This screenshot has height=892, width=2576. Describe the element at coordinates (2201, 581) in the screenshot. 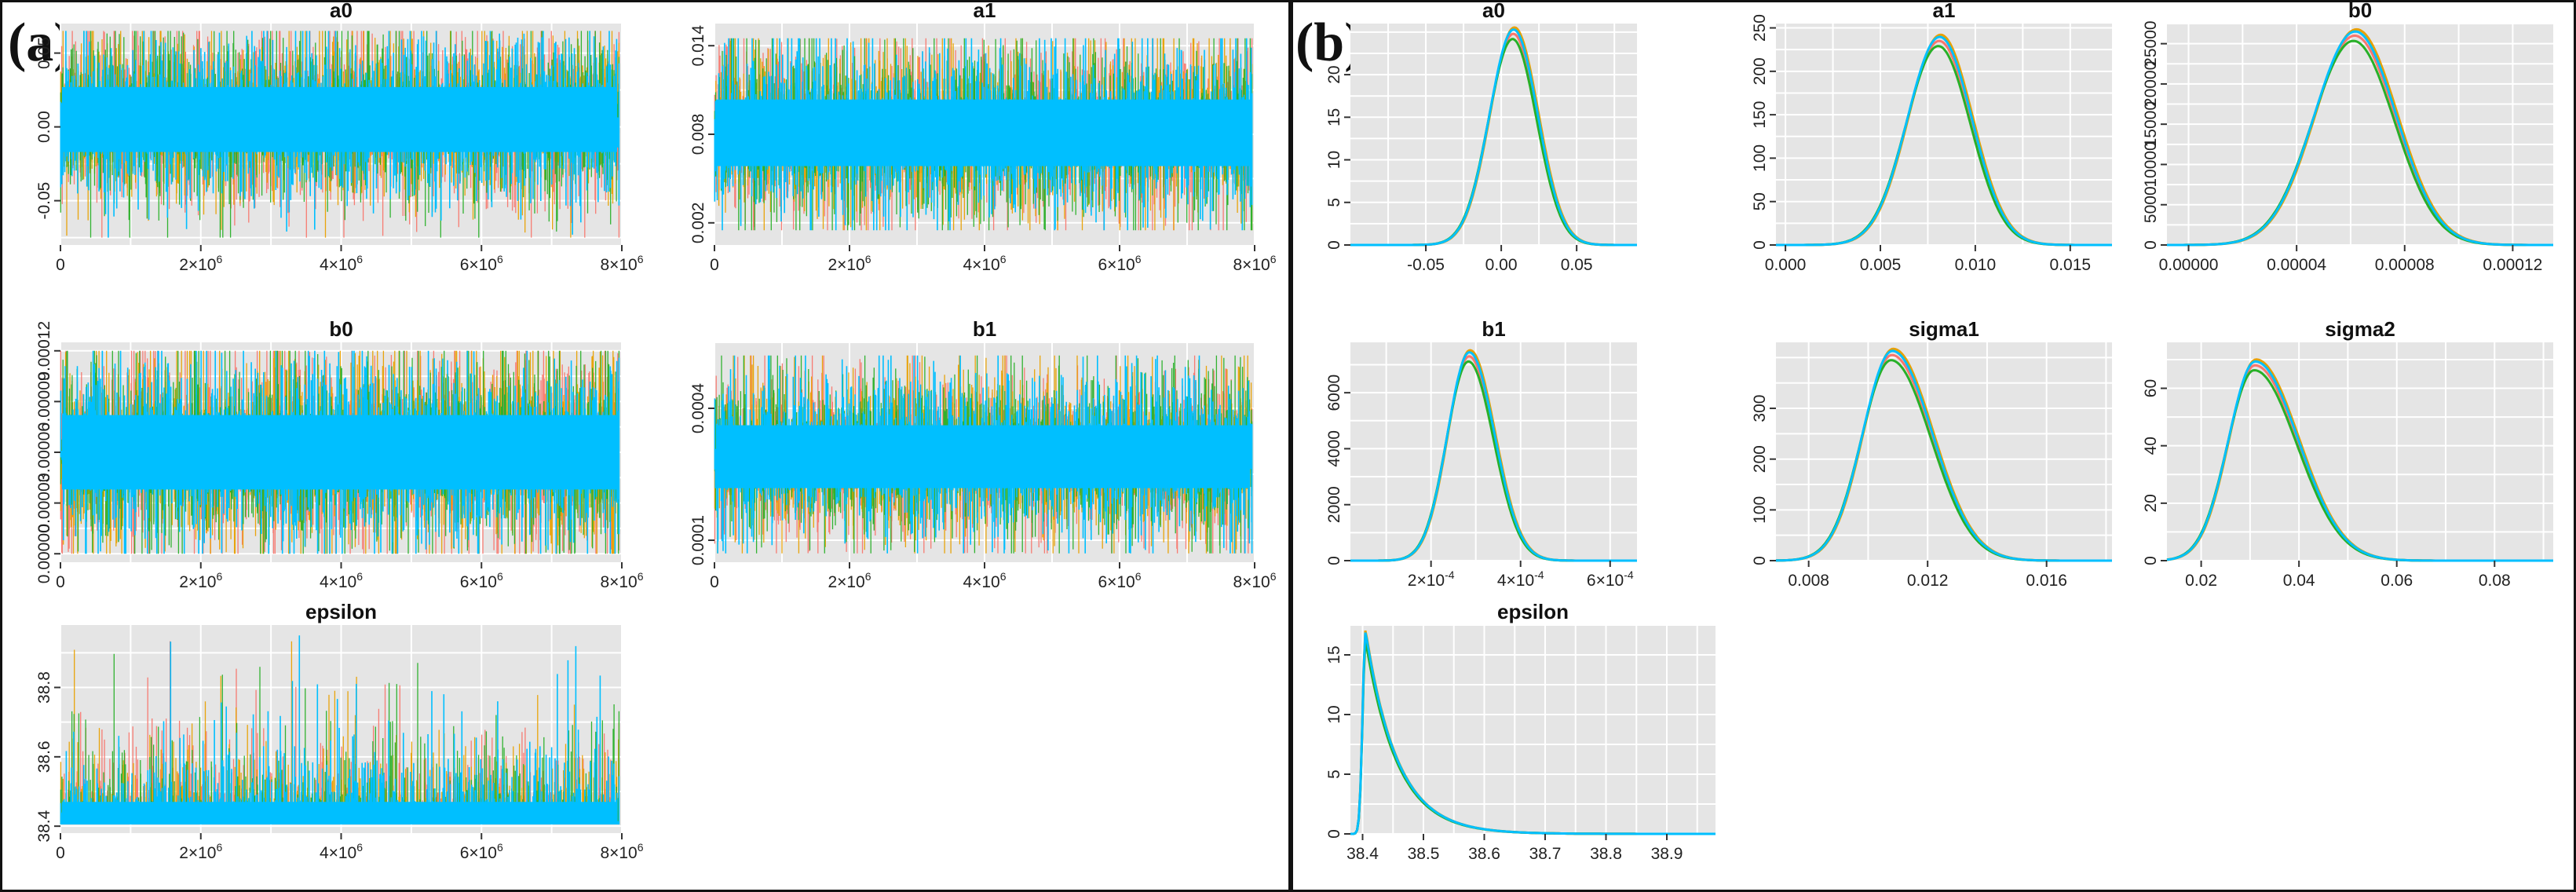

I see `x-tick-label: 0.02` at that location.